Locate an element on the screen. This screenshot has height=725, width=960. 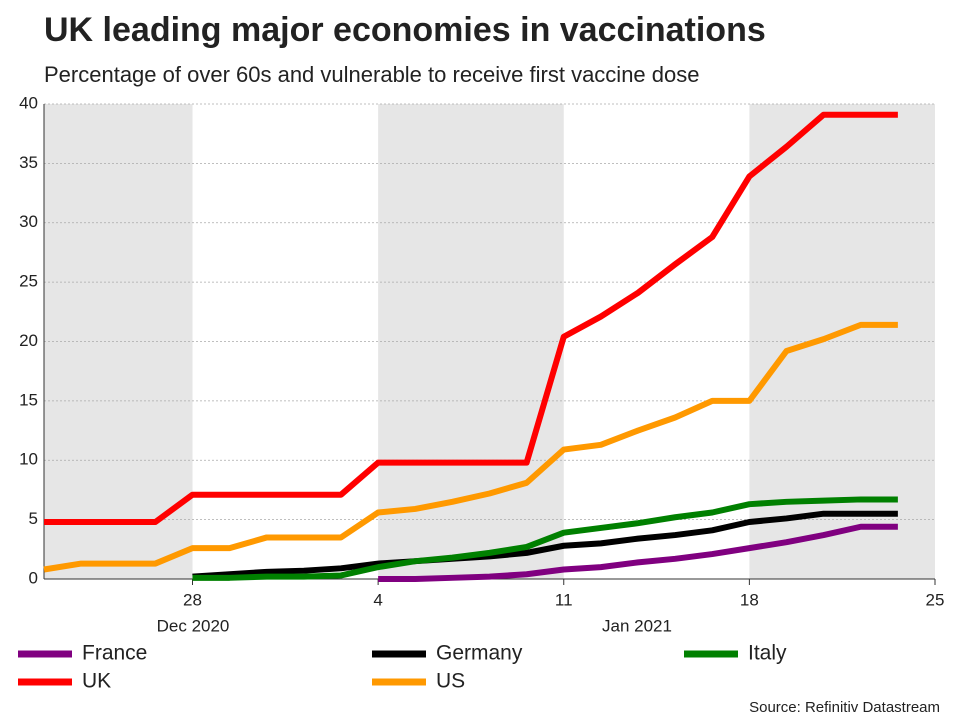
source: Source: Refinitiv Datastream is located at coordinates (844, 707).